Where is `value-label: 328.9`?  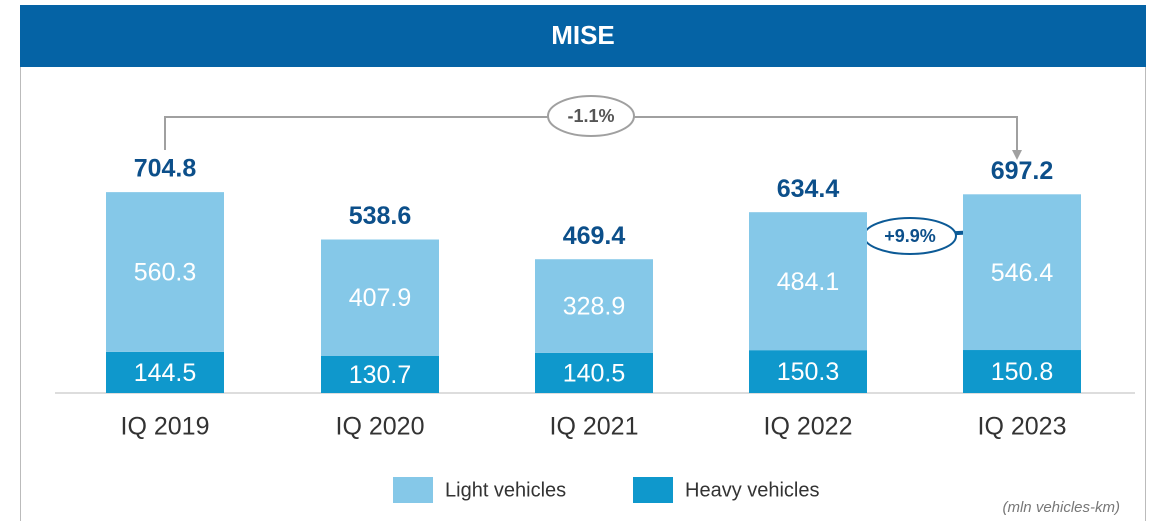
value-label: 328.9 is located at coordinates (594, 307).